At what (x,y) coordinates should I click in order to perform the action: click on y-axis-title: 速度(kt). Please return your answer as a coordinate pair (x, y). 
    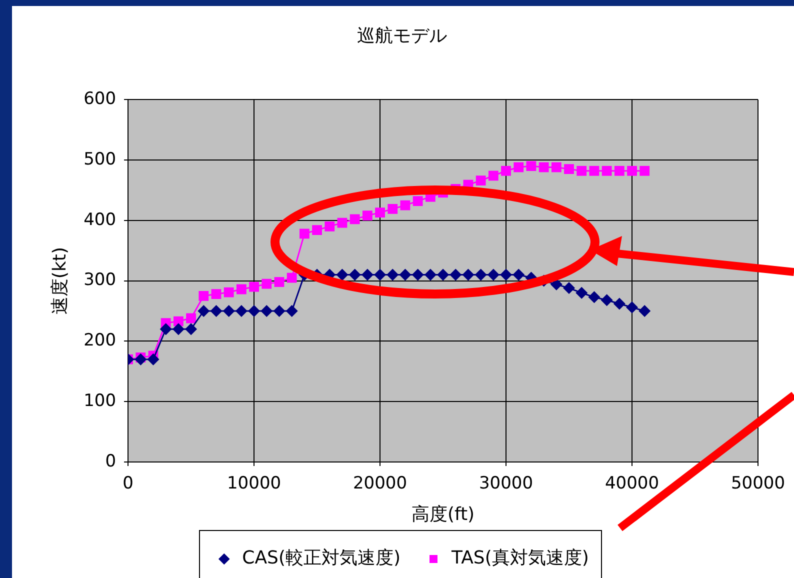
    Looking at the image, I should click on (59, 281).